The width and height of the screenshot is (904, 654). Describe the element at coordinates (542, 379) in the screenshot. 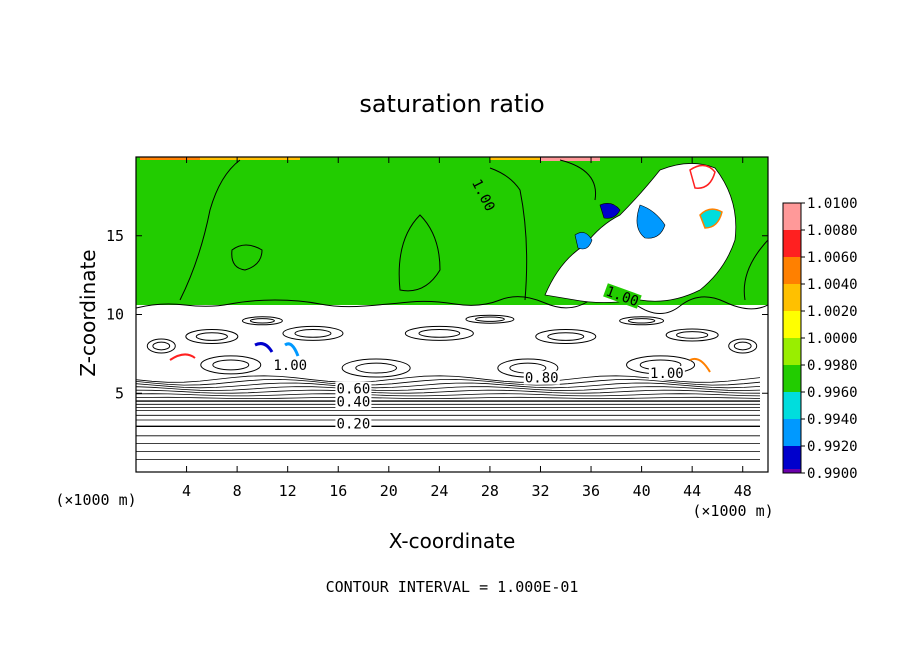

I see `contour-label: 0.80` at that location.